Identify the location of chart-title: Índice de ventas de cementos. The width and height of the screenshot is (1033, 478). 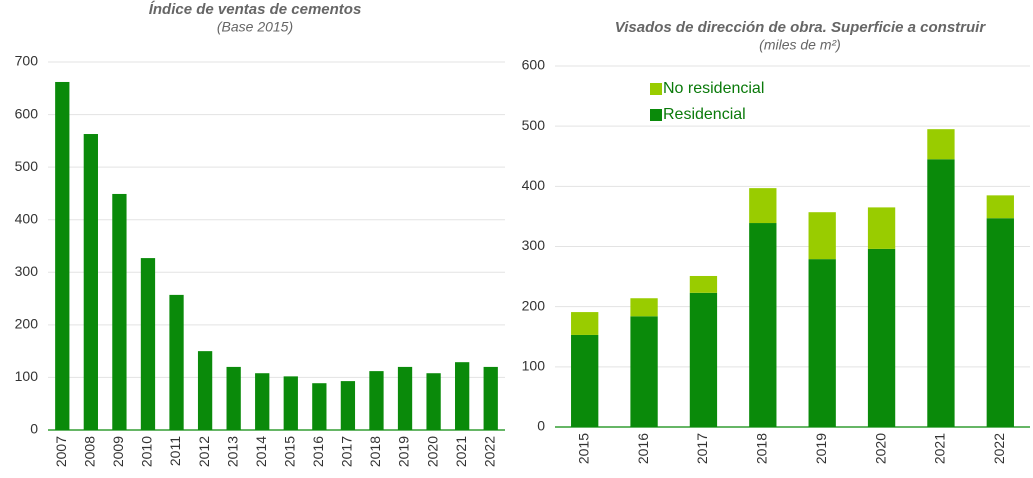
(255, 9).